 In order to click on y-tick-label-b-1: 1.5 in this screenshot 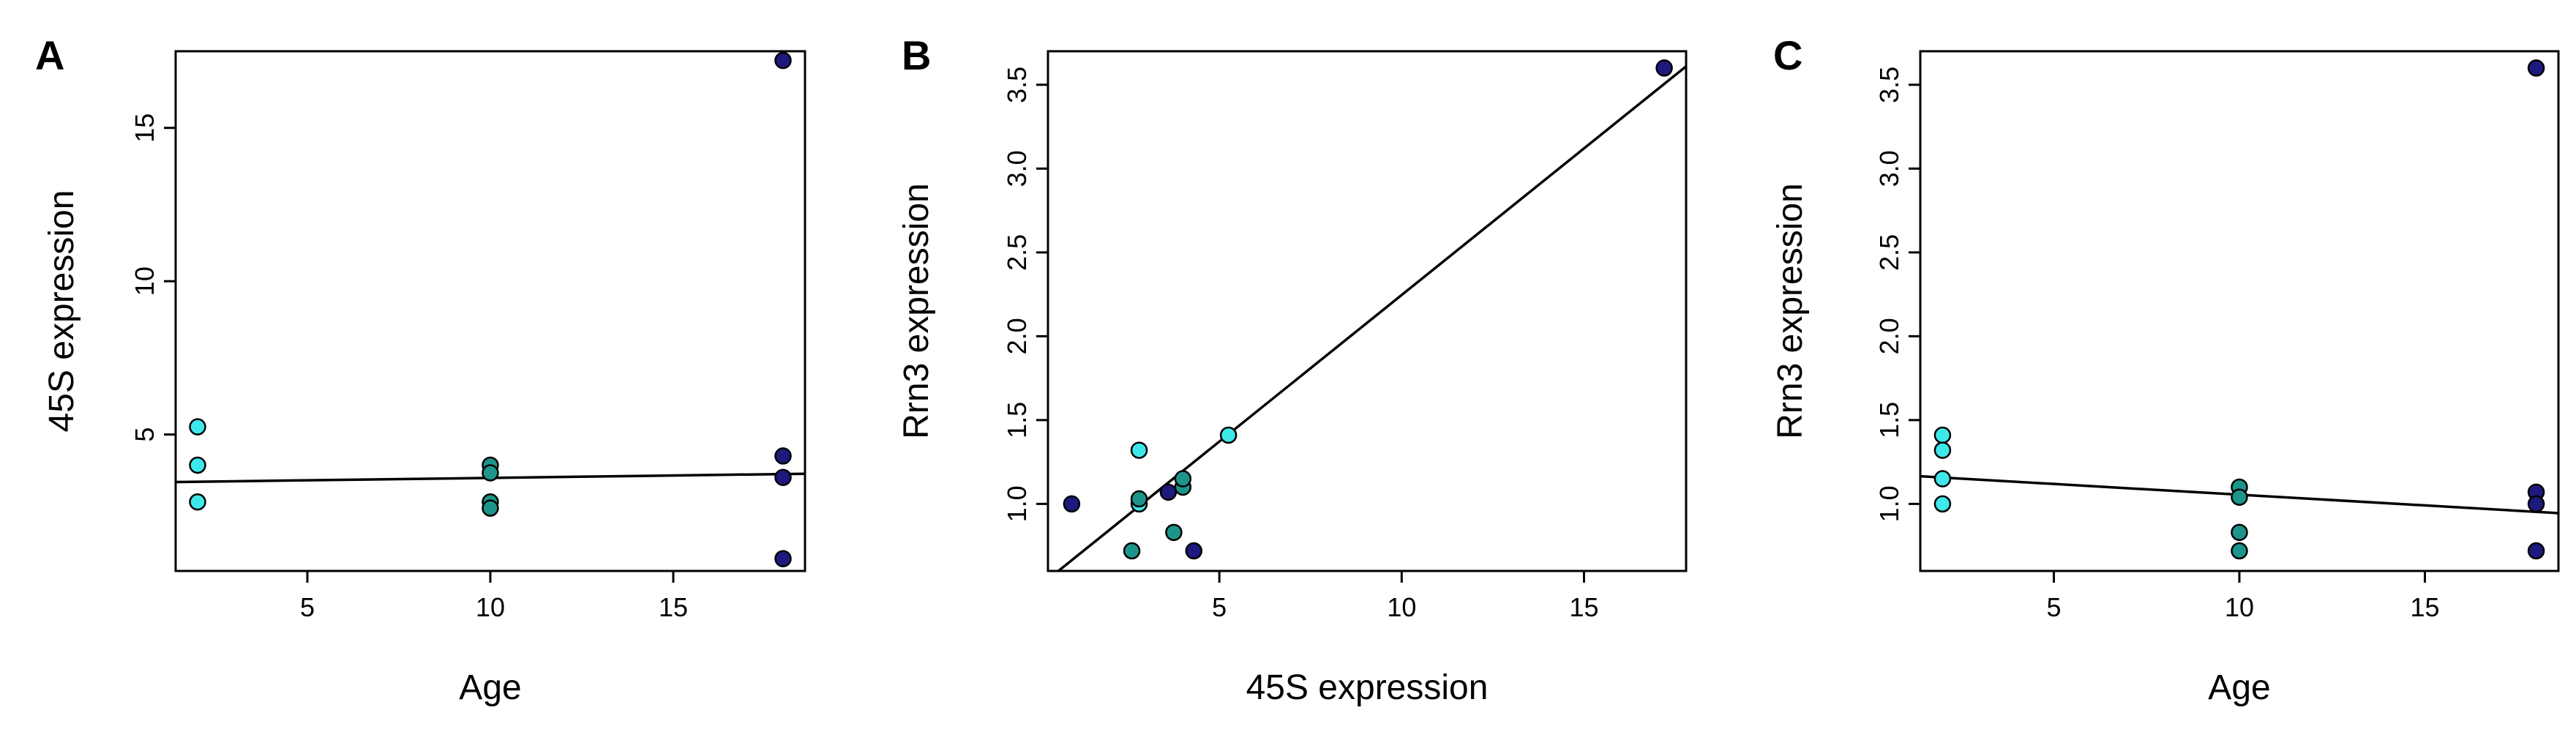, I will do `click(1017, 420)`.